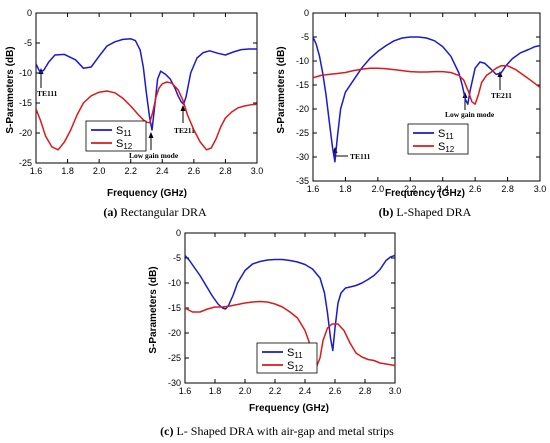  I want to click on plot-frame, so click(146, 88).